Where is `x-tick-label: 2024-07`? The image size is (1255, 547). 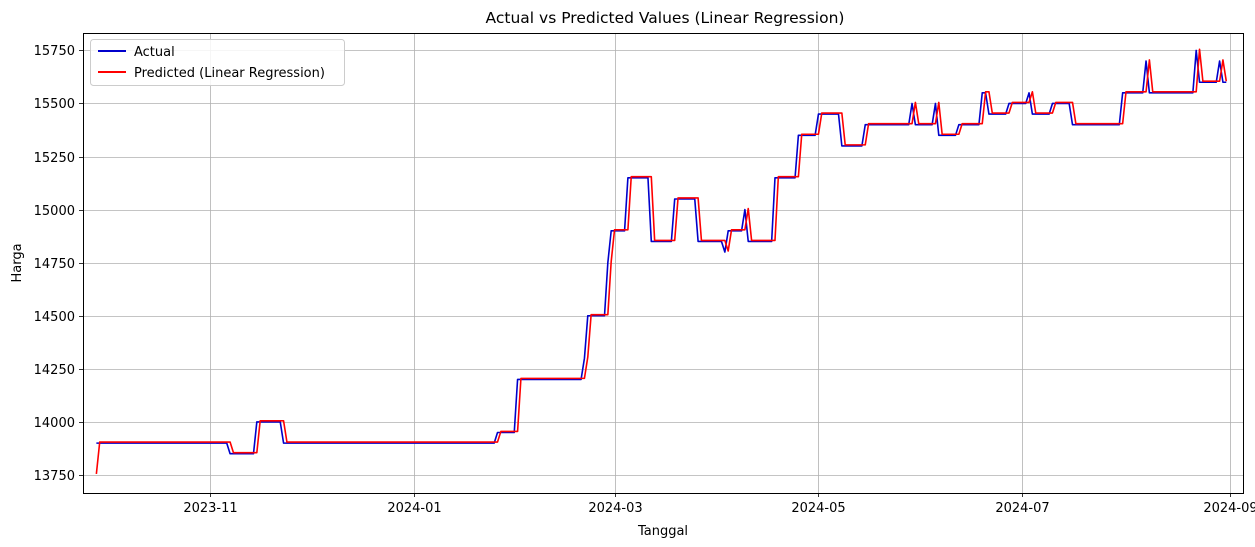 x-tick-label: 2024-07 is located at coordinates (1022, 508).